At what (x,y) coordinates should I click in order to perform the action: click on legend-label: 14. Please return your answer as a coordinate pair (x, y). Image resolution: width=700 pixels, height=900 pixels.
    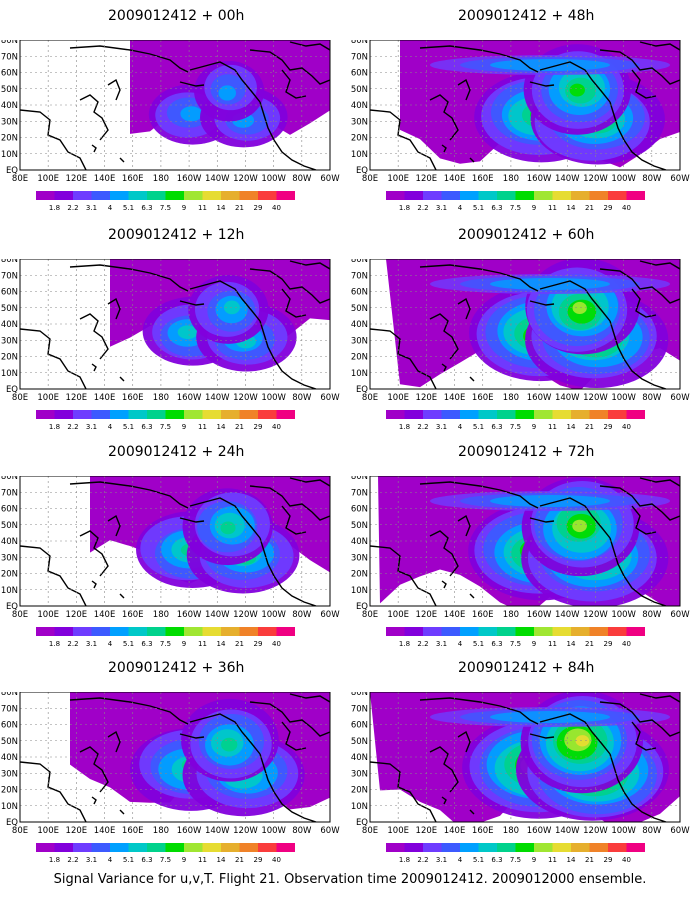
    Looking at the image, I should click on (221, 208).